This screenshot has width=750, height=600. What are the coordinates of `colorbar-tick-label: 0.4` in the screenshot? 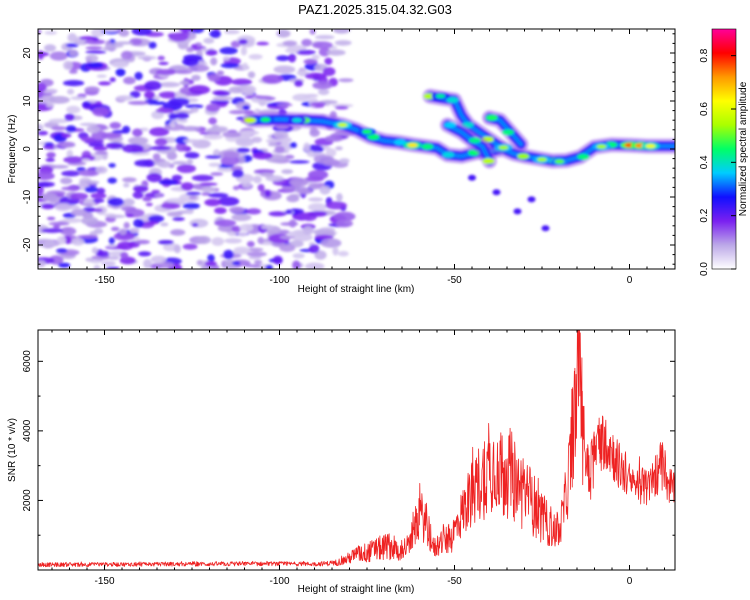 It's located at (704, 162).